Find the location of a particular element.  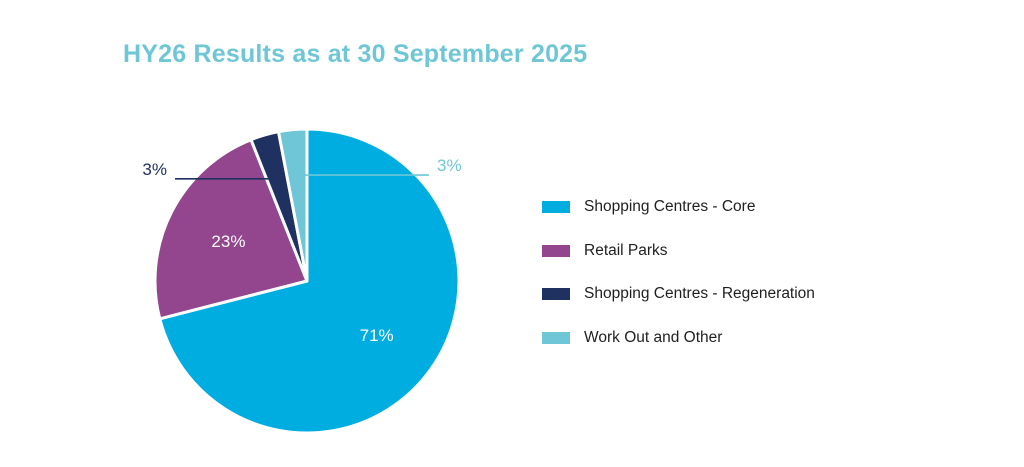

legend-label: Work Out and Other is located at coordinates (653, 337).